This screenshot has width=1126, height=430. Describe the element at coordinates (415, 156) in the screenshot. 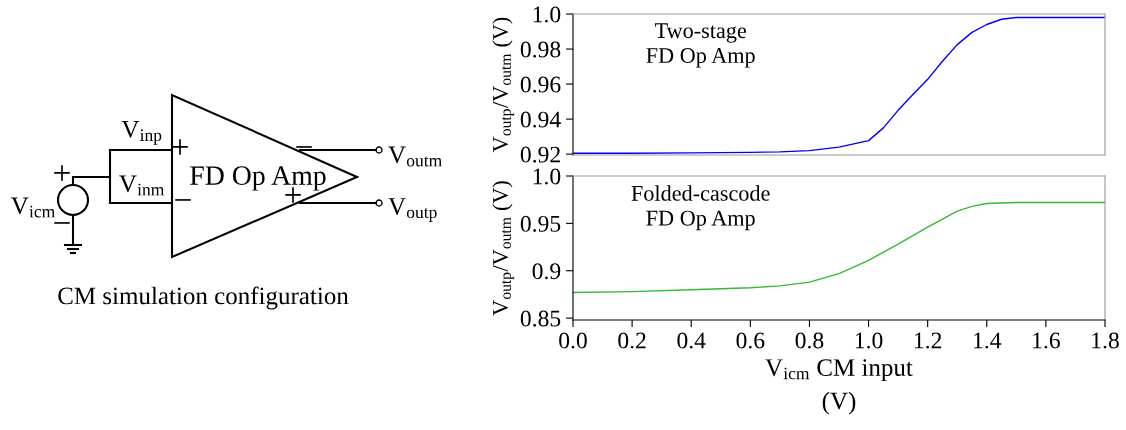

I see `text: V$_{outm}$` at that location.